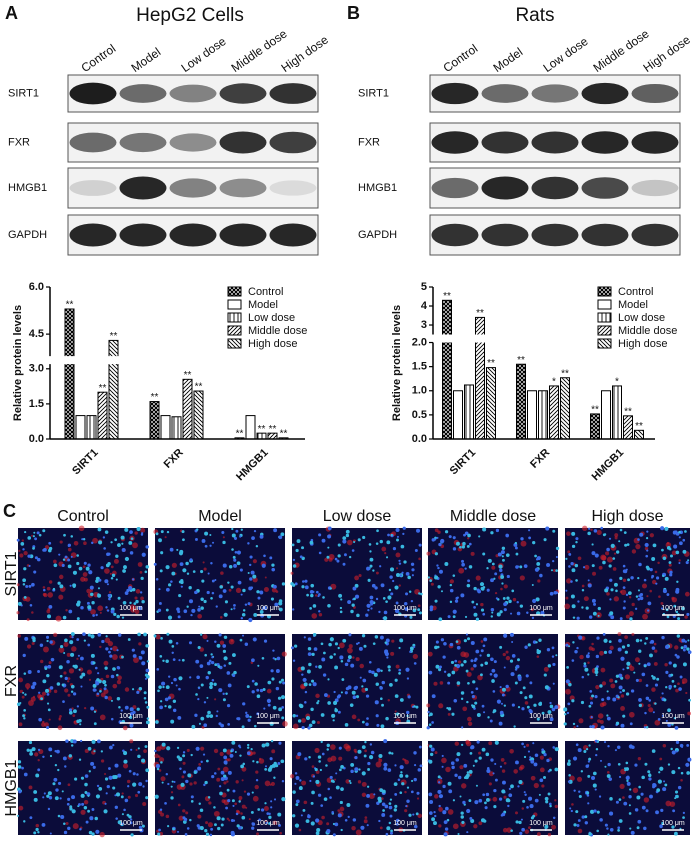  I want to click on legend-label: High dose, so click(273, 344).